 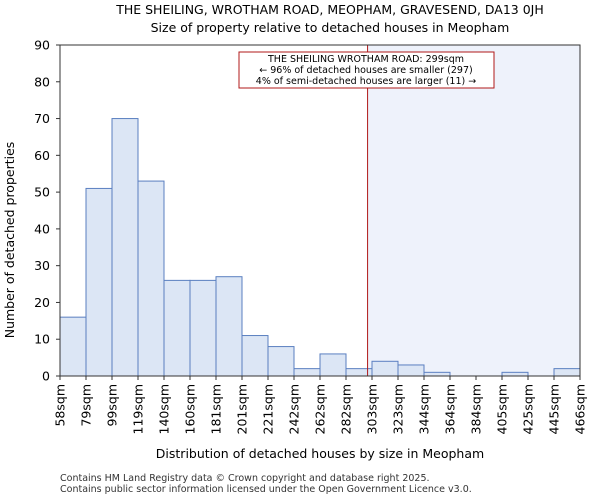 I want to click on y-axis-ticks: 0 10 20 30 40 50 60 70 80 90, so click(x=47, y=211).